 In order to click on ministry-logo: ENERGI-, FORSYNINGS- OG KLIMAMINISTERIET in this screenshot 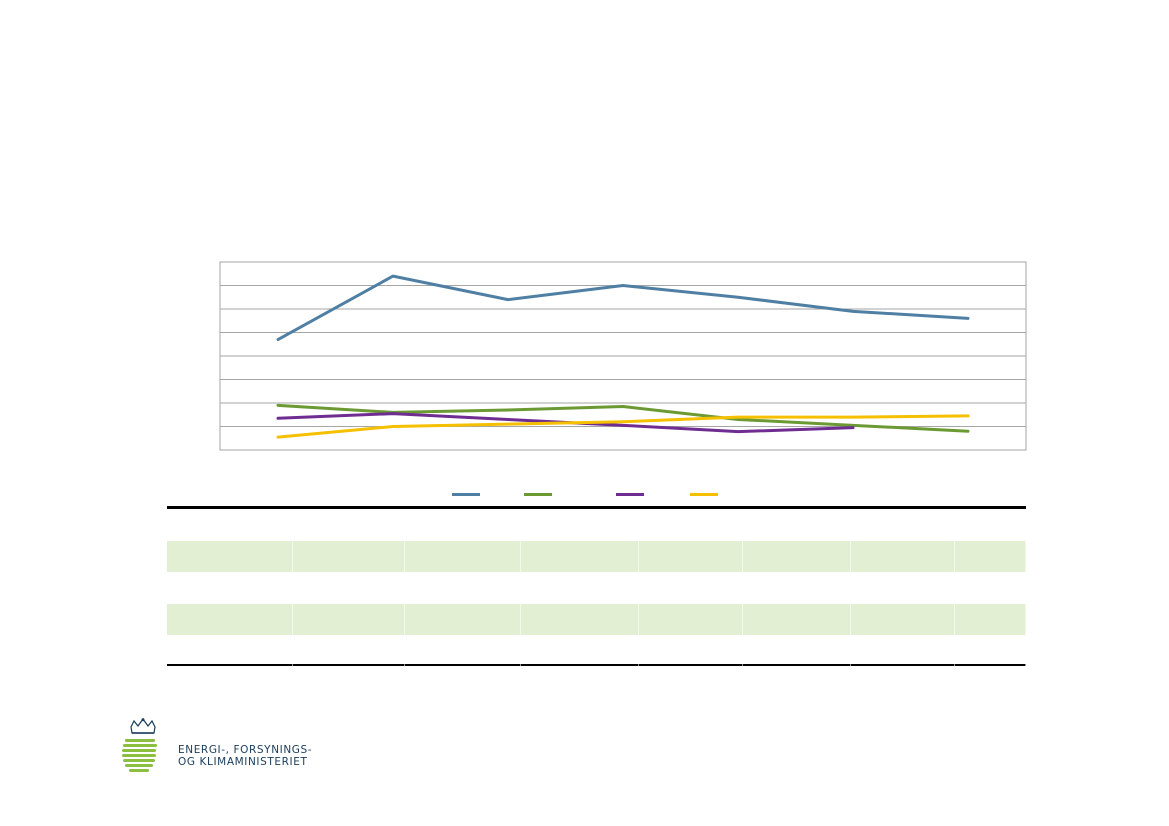, I will do `click(218, 748)`.